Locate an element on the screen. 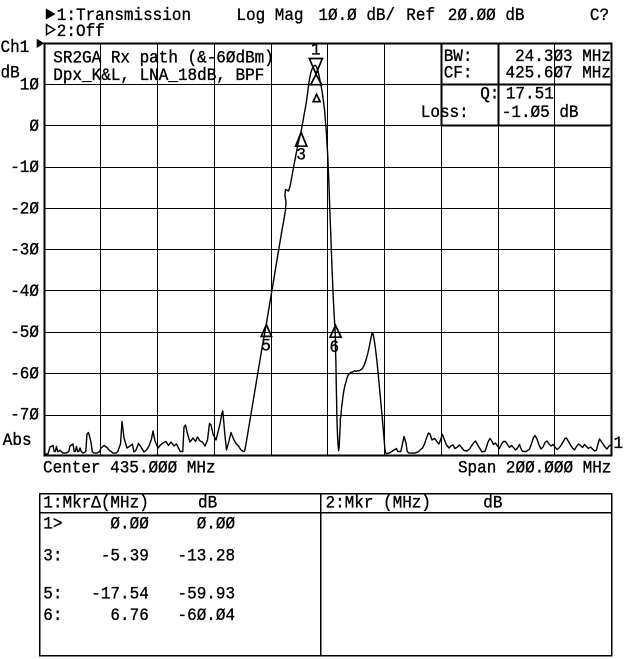 The width and height of the screenshot is (640, 659). svg-text: Center 435.ØØØ MHz is located at coordinates (129, 469).